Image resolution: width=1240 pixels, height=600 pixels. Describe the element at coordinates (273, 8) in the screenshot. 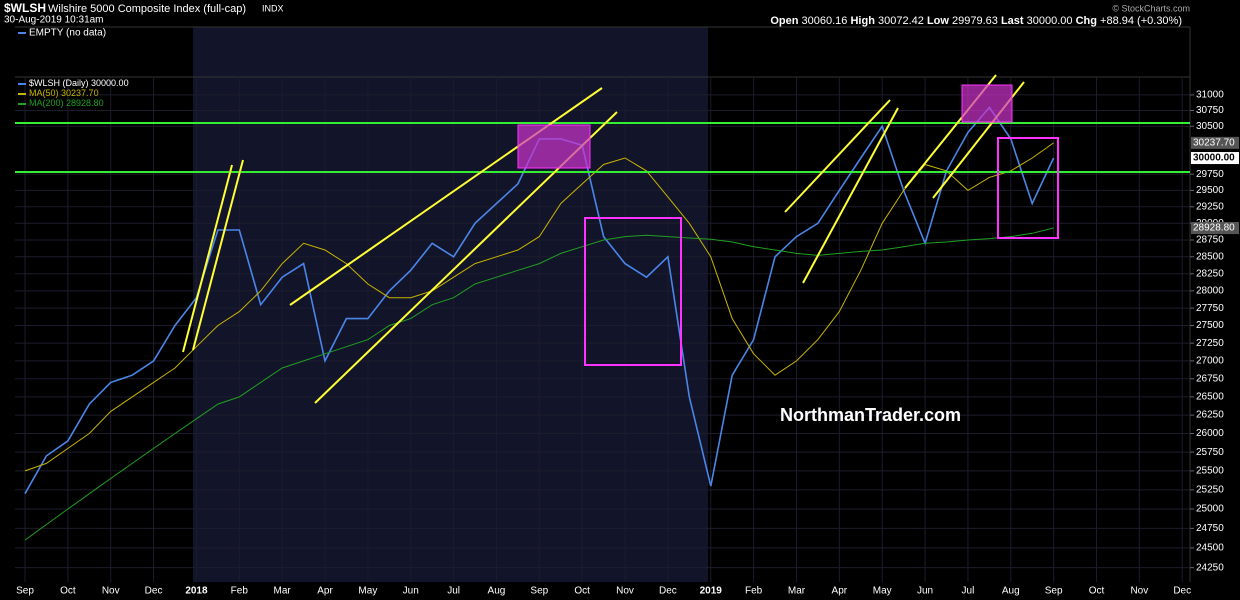

I see `exchange: INDX` at that location.